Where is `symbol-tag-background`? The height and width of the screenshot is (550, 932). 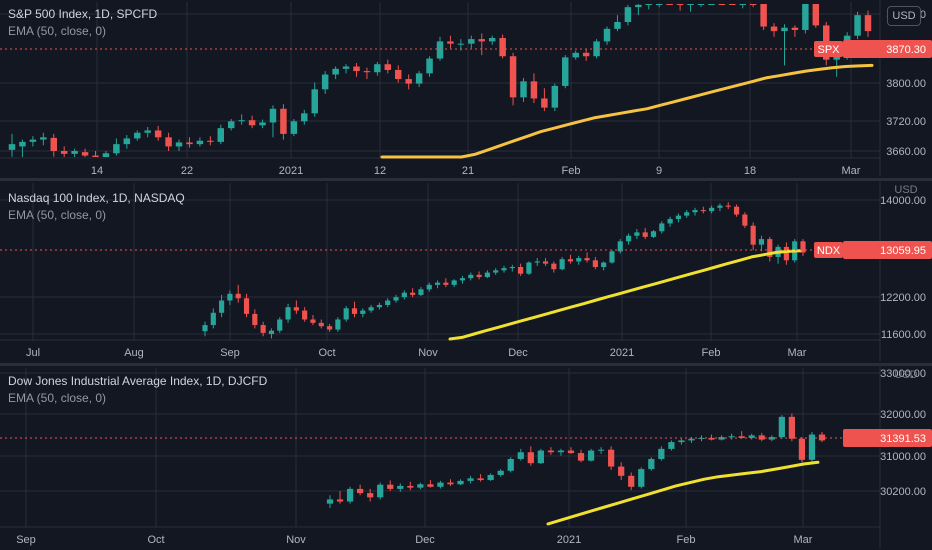
symbol-tag-background is located at coordinates (828, 49).